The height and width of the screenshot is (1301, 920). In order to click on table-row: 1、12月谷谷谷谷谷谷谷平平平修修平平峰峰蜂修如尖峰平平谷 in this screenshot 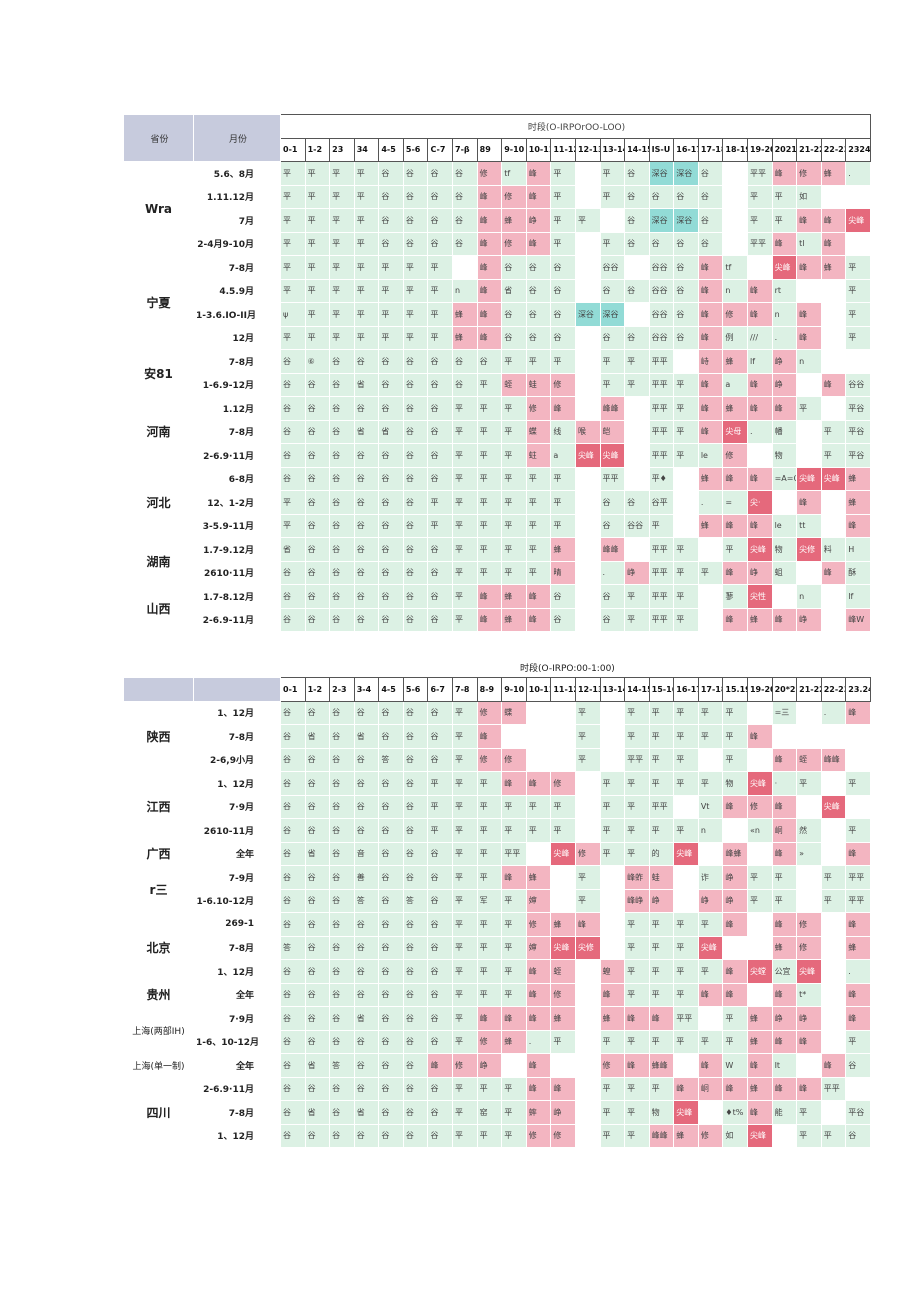, I will do `click(497, 1135)`.